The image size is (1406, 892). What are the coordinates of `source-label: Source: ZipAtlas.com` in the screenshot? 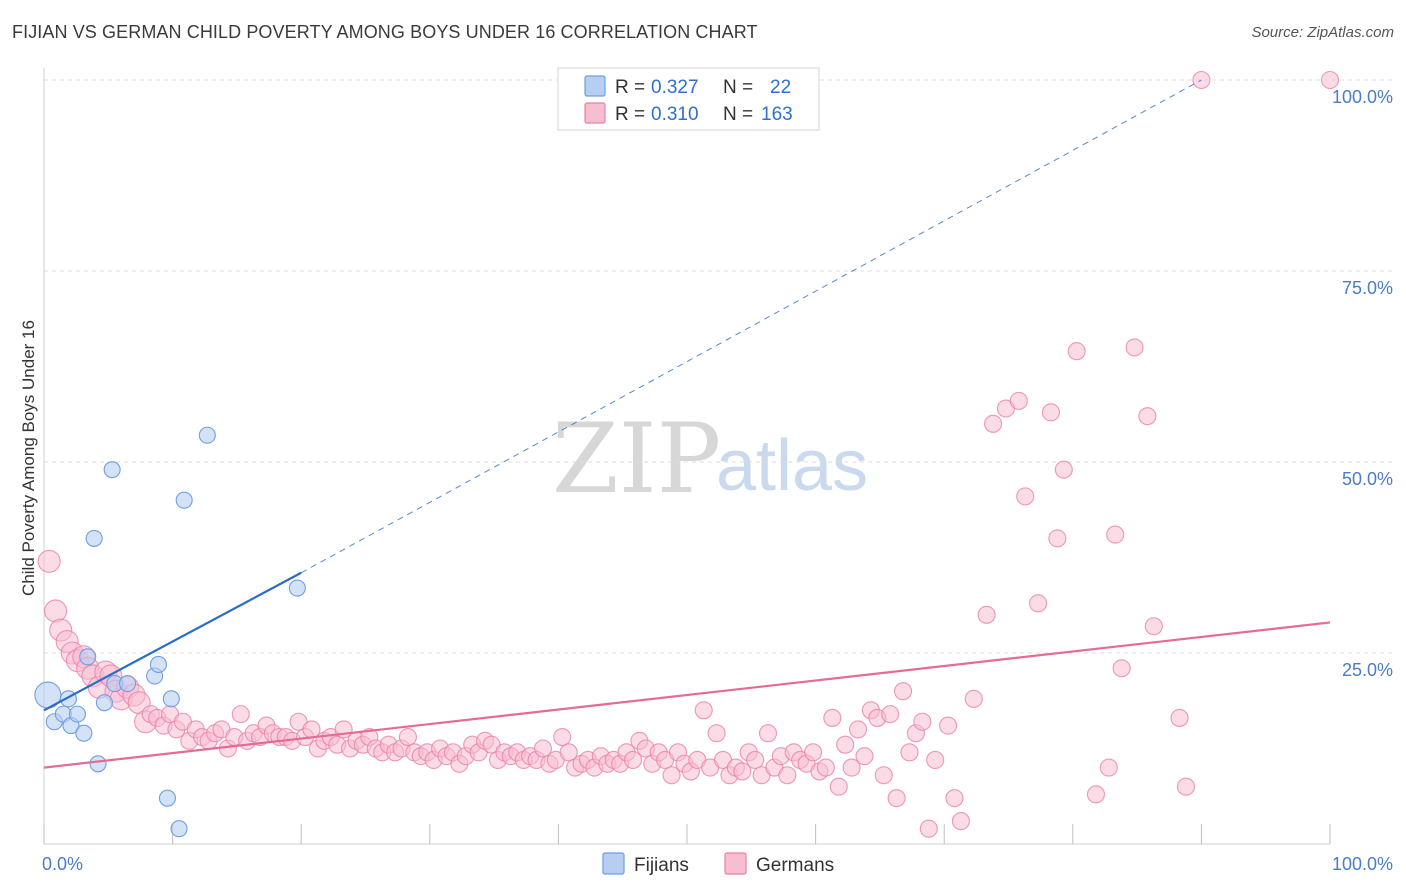 It's located at (1322, 32).